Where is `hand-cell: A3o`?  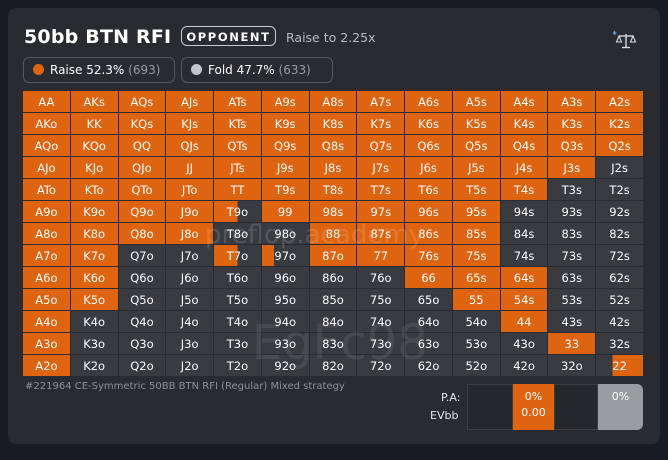 hand-cell: A3o is located at coordinates (46, 343).